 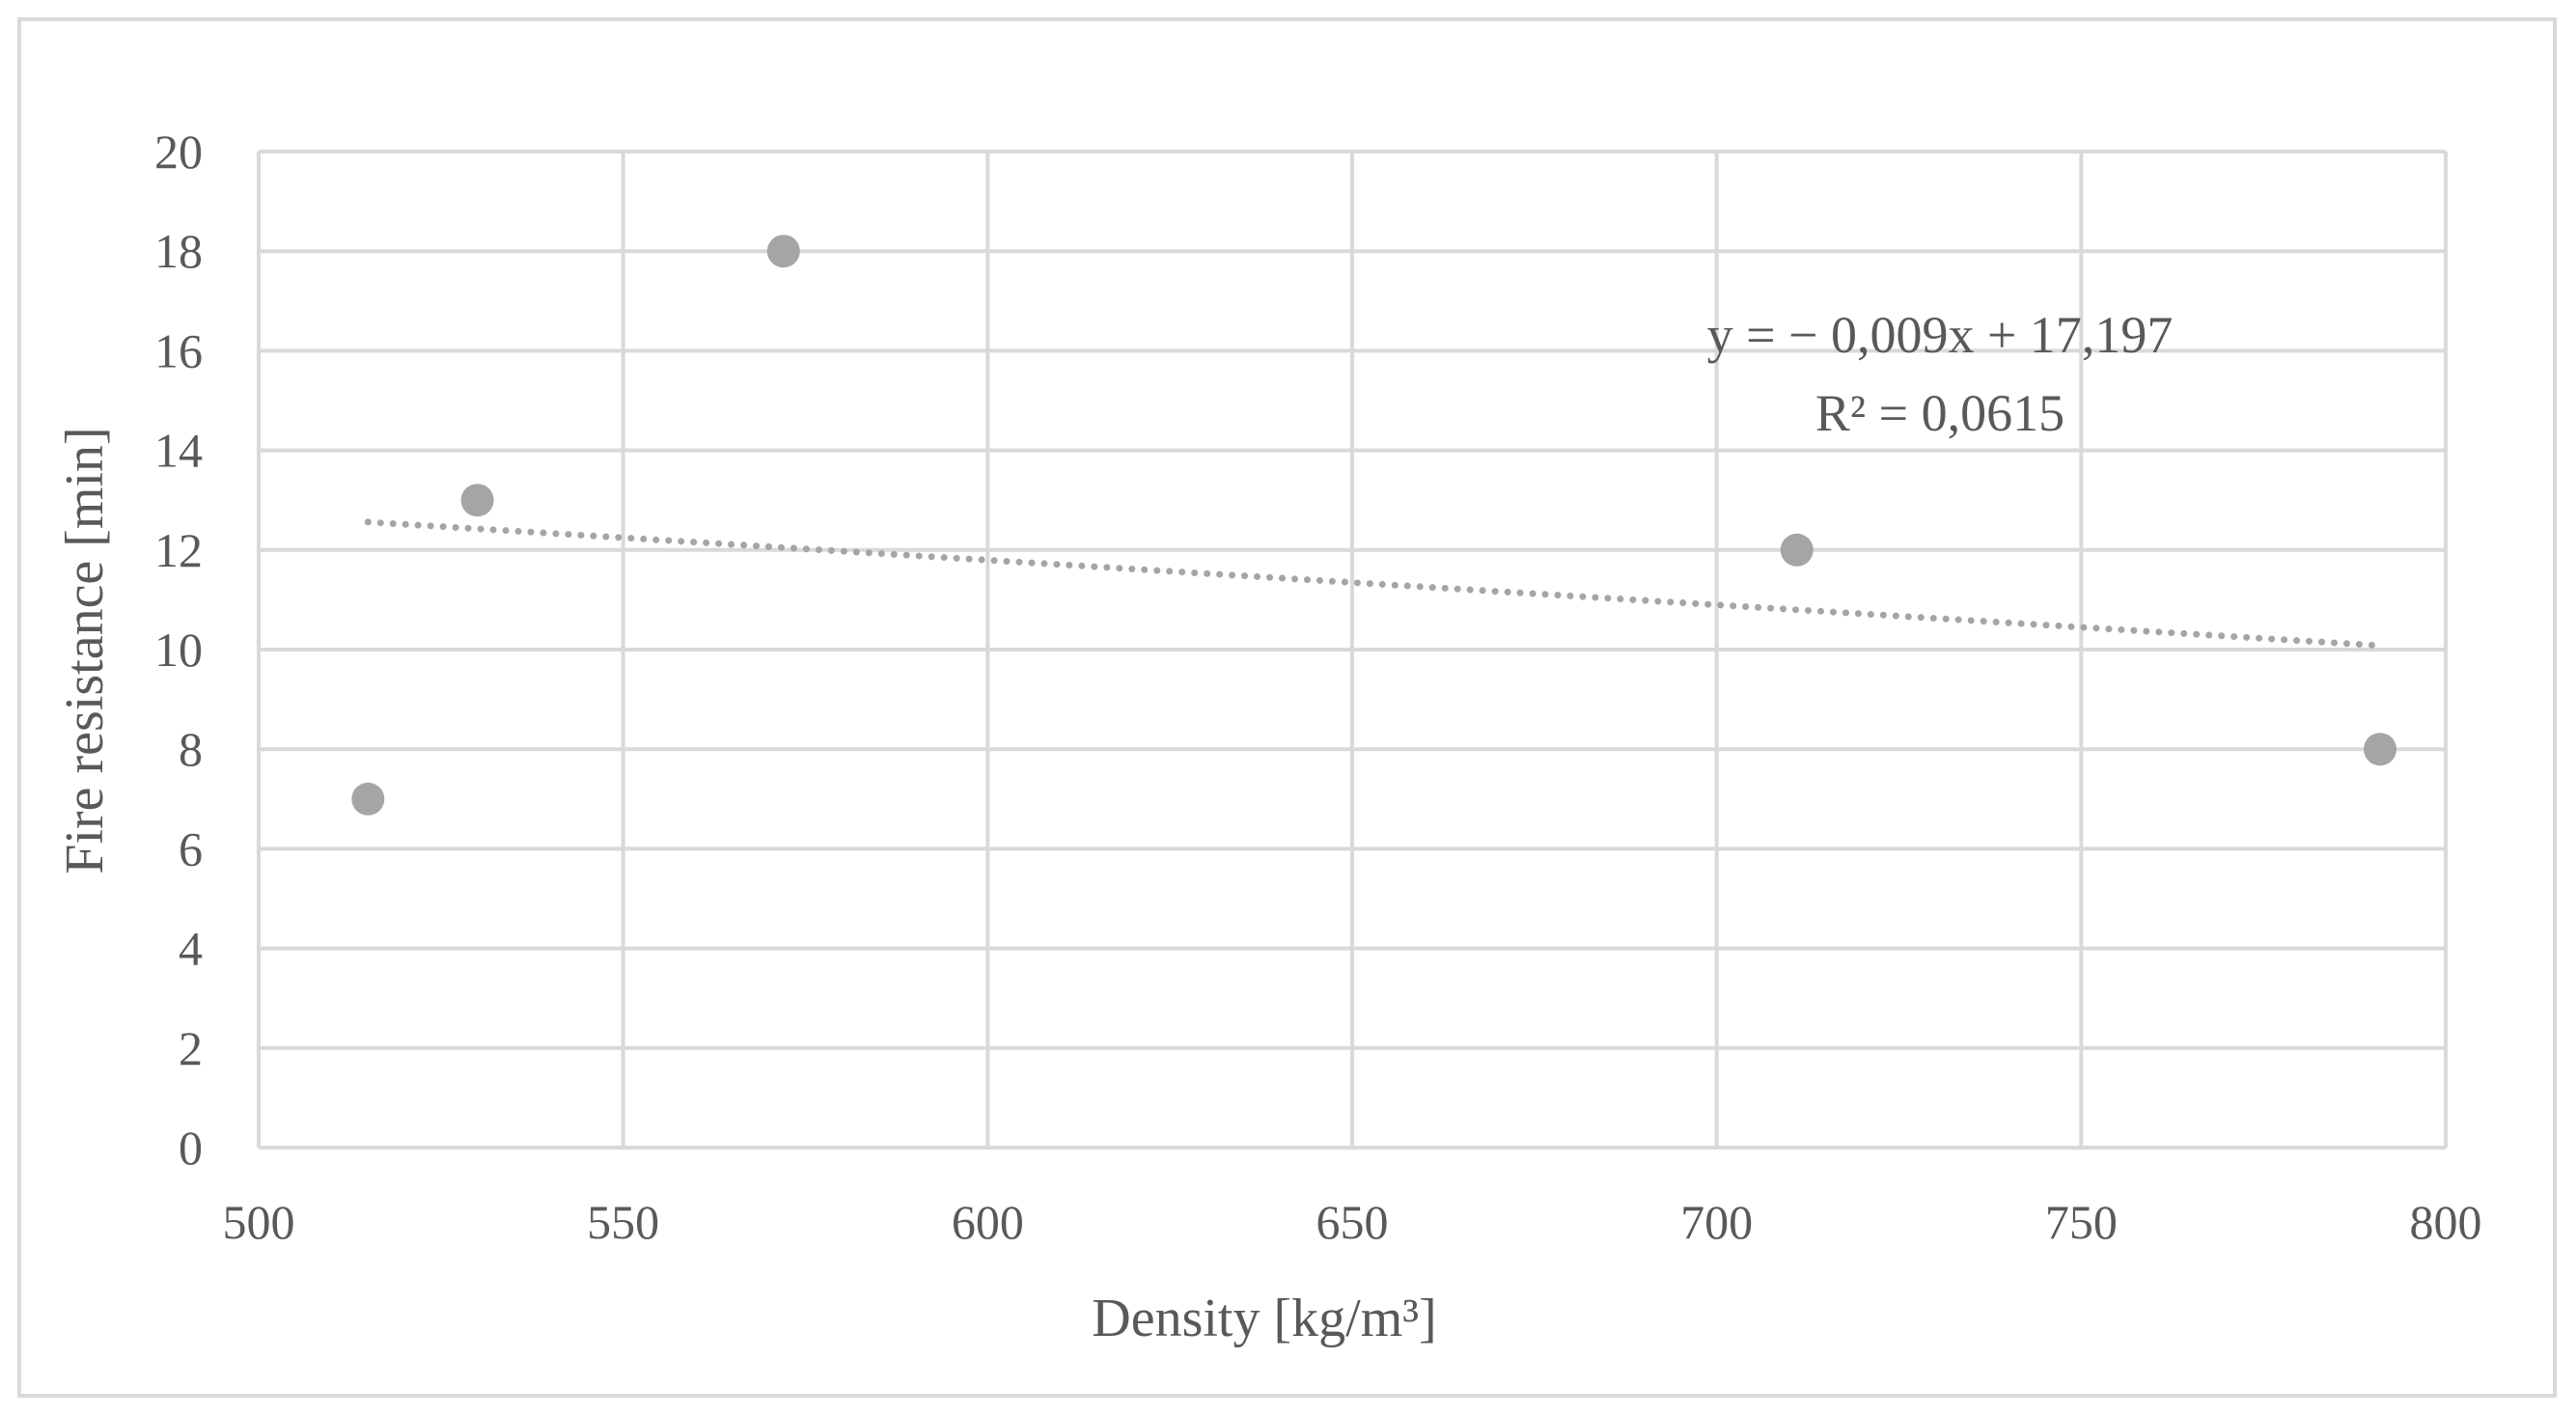 What do you see at coordinates (85, 650) in the screenshot?
I see `y-axis-title: Fire resistance [min]` at bounding box center [85, 650].